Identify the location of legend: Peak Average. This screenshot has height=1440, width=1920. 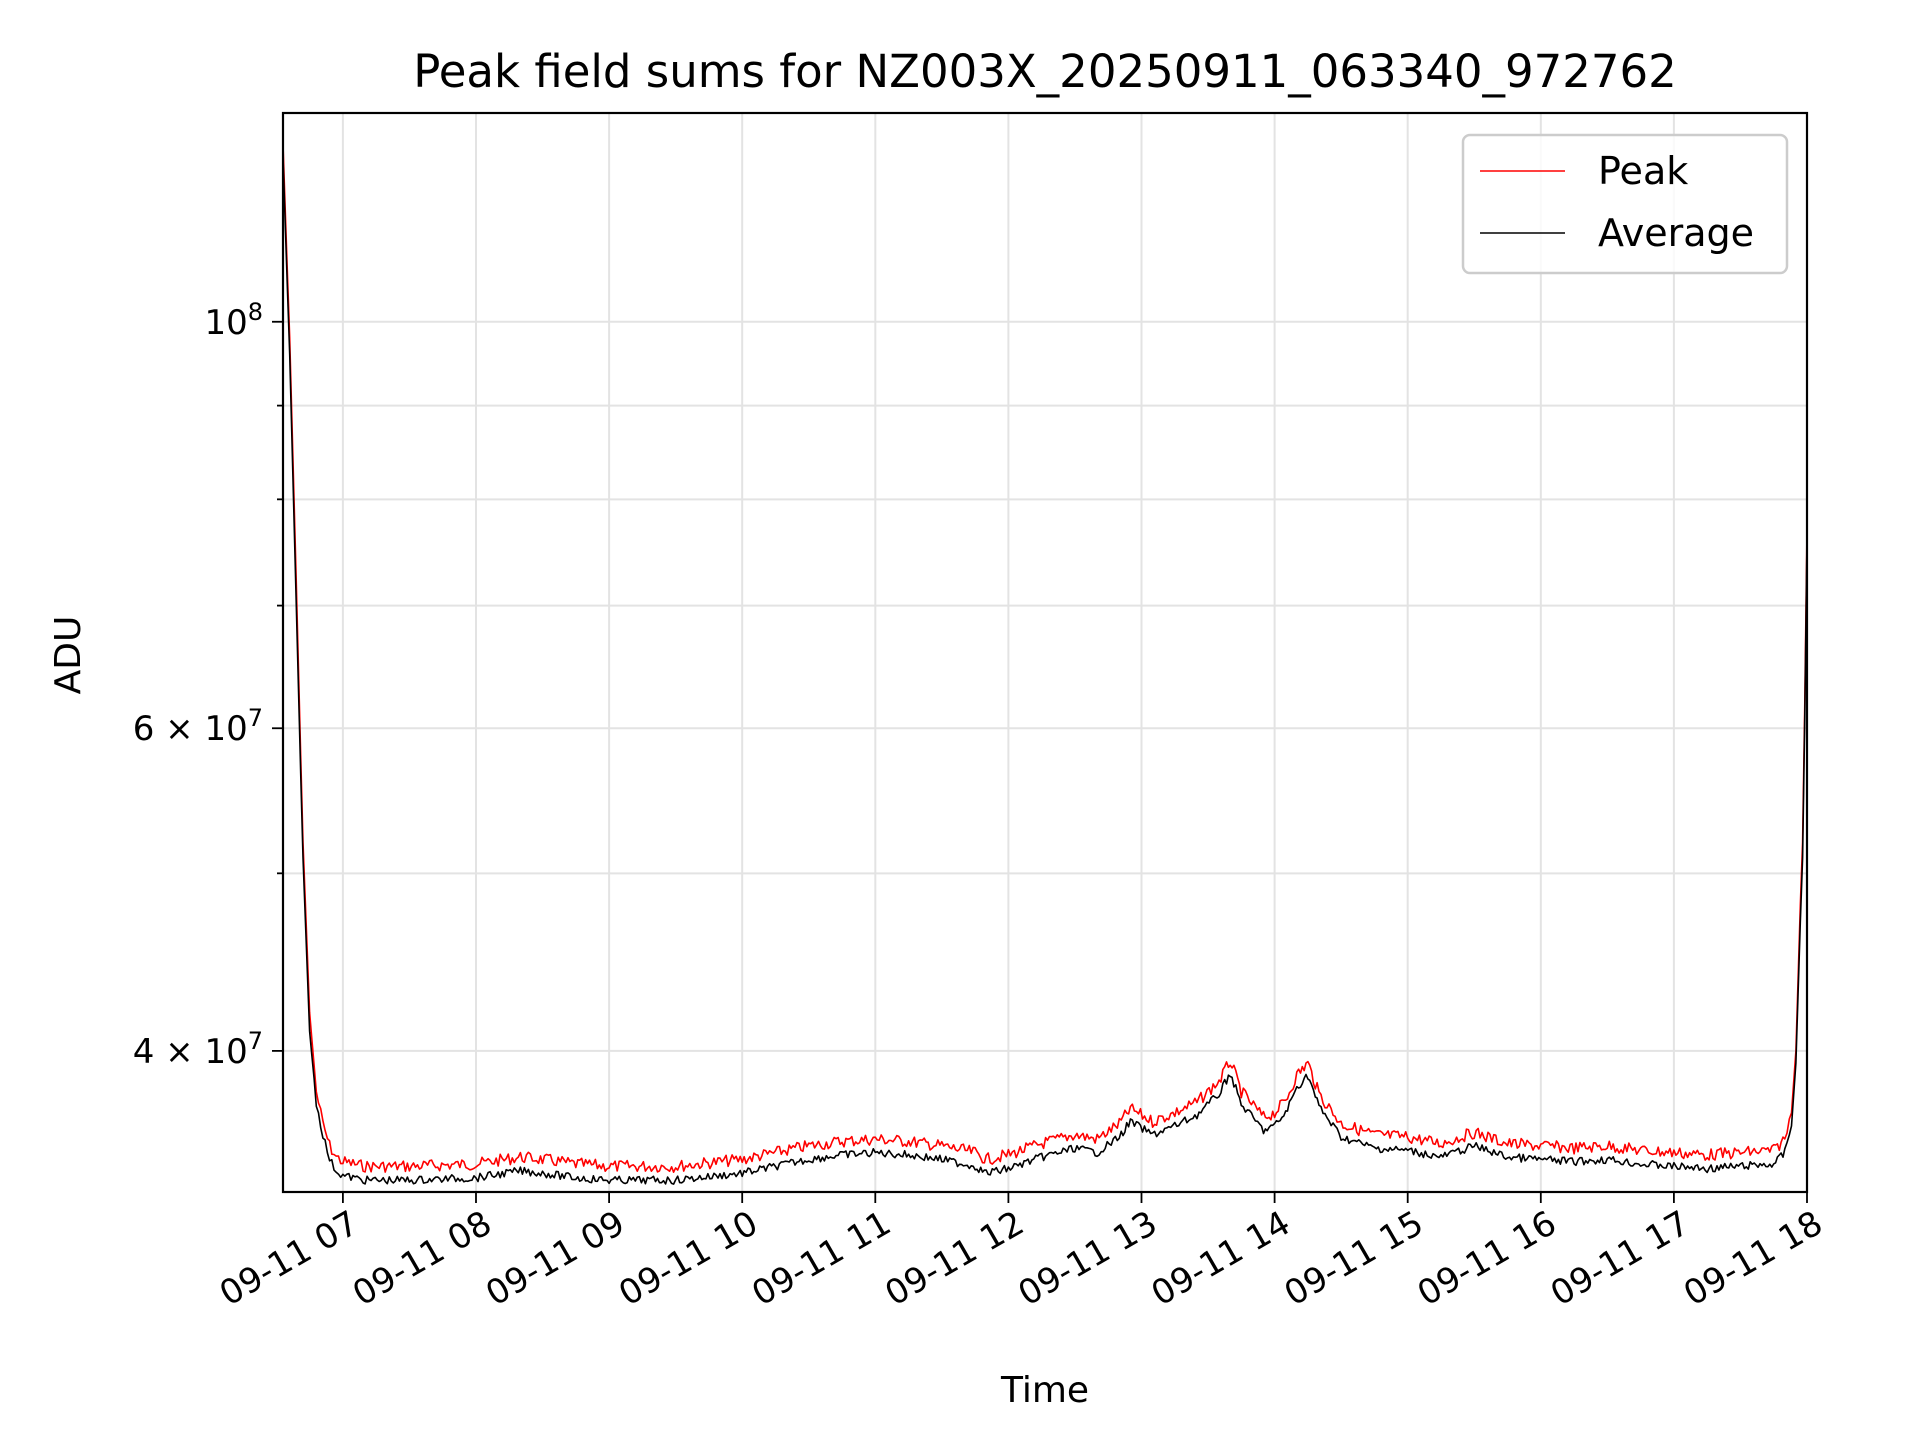
(1625, 204).